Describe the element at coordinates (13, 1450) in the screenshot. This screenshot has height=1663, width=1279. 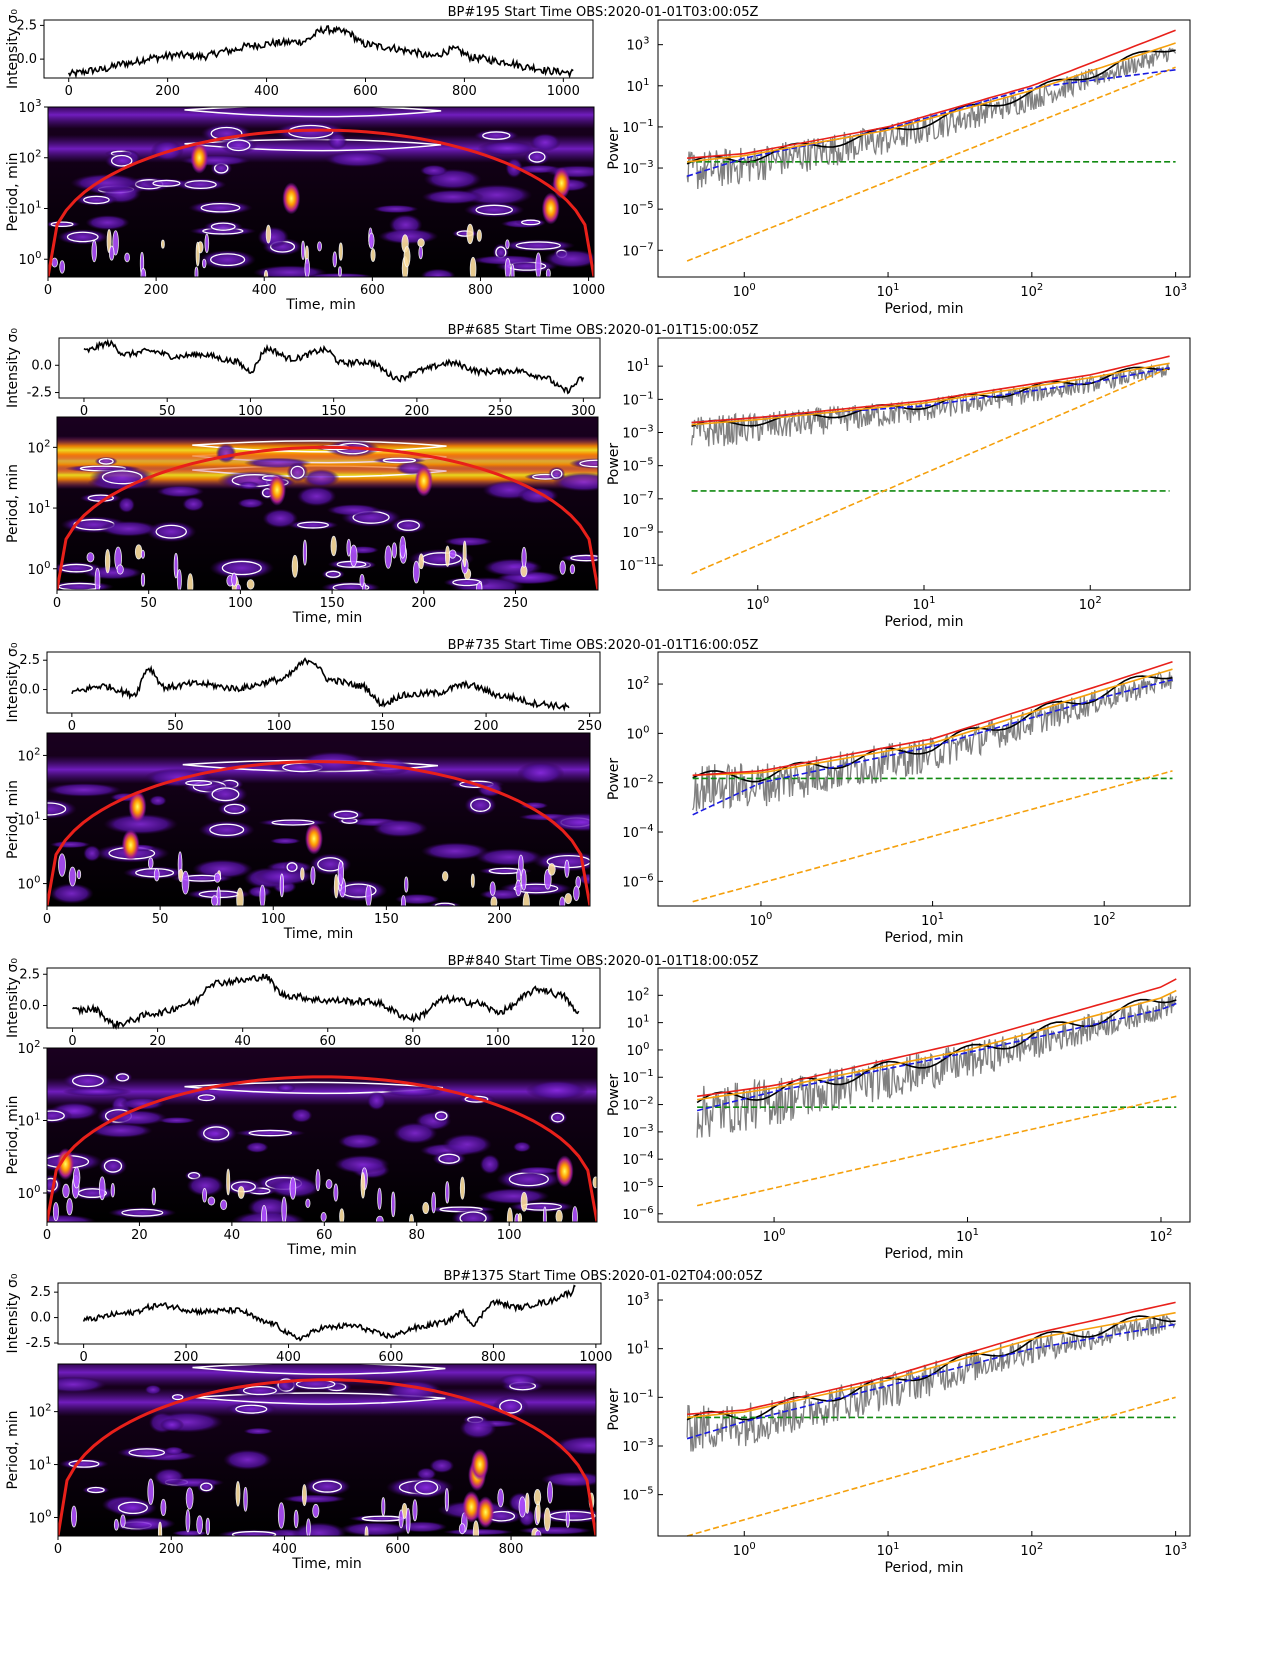
I see `wavelet-ylabel: Period, min` at that location.